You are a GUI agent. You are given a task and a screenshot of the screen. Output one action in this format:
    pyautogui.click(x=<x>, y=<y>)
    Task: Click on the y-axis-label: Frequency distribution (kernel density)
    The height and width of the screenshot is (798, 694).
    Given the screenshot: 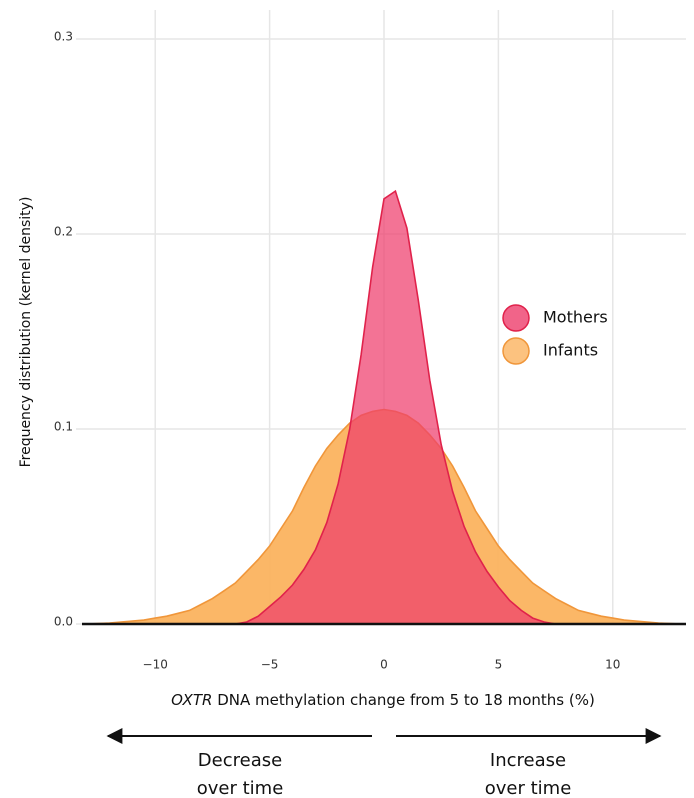 What is the action you would take?
    pyautogui.click(x=26, y=332)
    